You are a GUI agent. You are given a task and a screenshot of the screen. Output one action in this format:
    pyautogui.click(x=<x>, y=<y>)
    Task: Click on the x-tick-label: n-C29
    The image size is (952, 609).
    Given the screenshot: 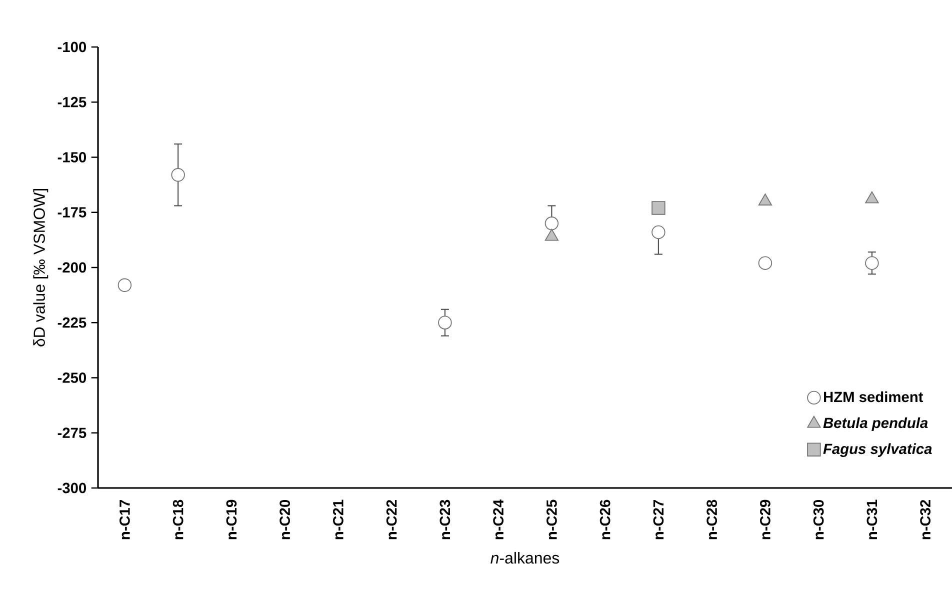 What is the action you would take?
    pyautogui.click(x=765, y=520)
    